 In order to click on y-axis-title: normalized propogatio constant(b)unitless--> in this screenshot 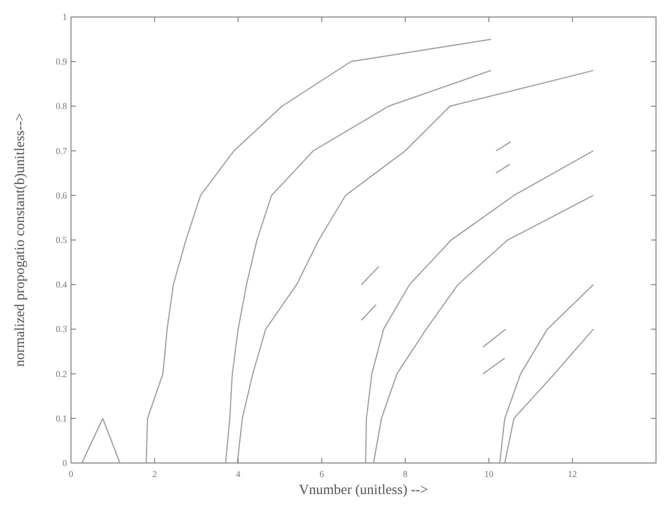, I will do `click(20, 240)`.